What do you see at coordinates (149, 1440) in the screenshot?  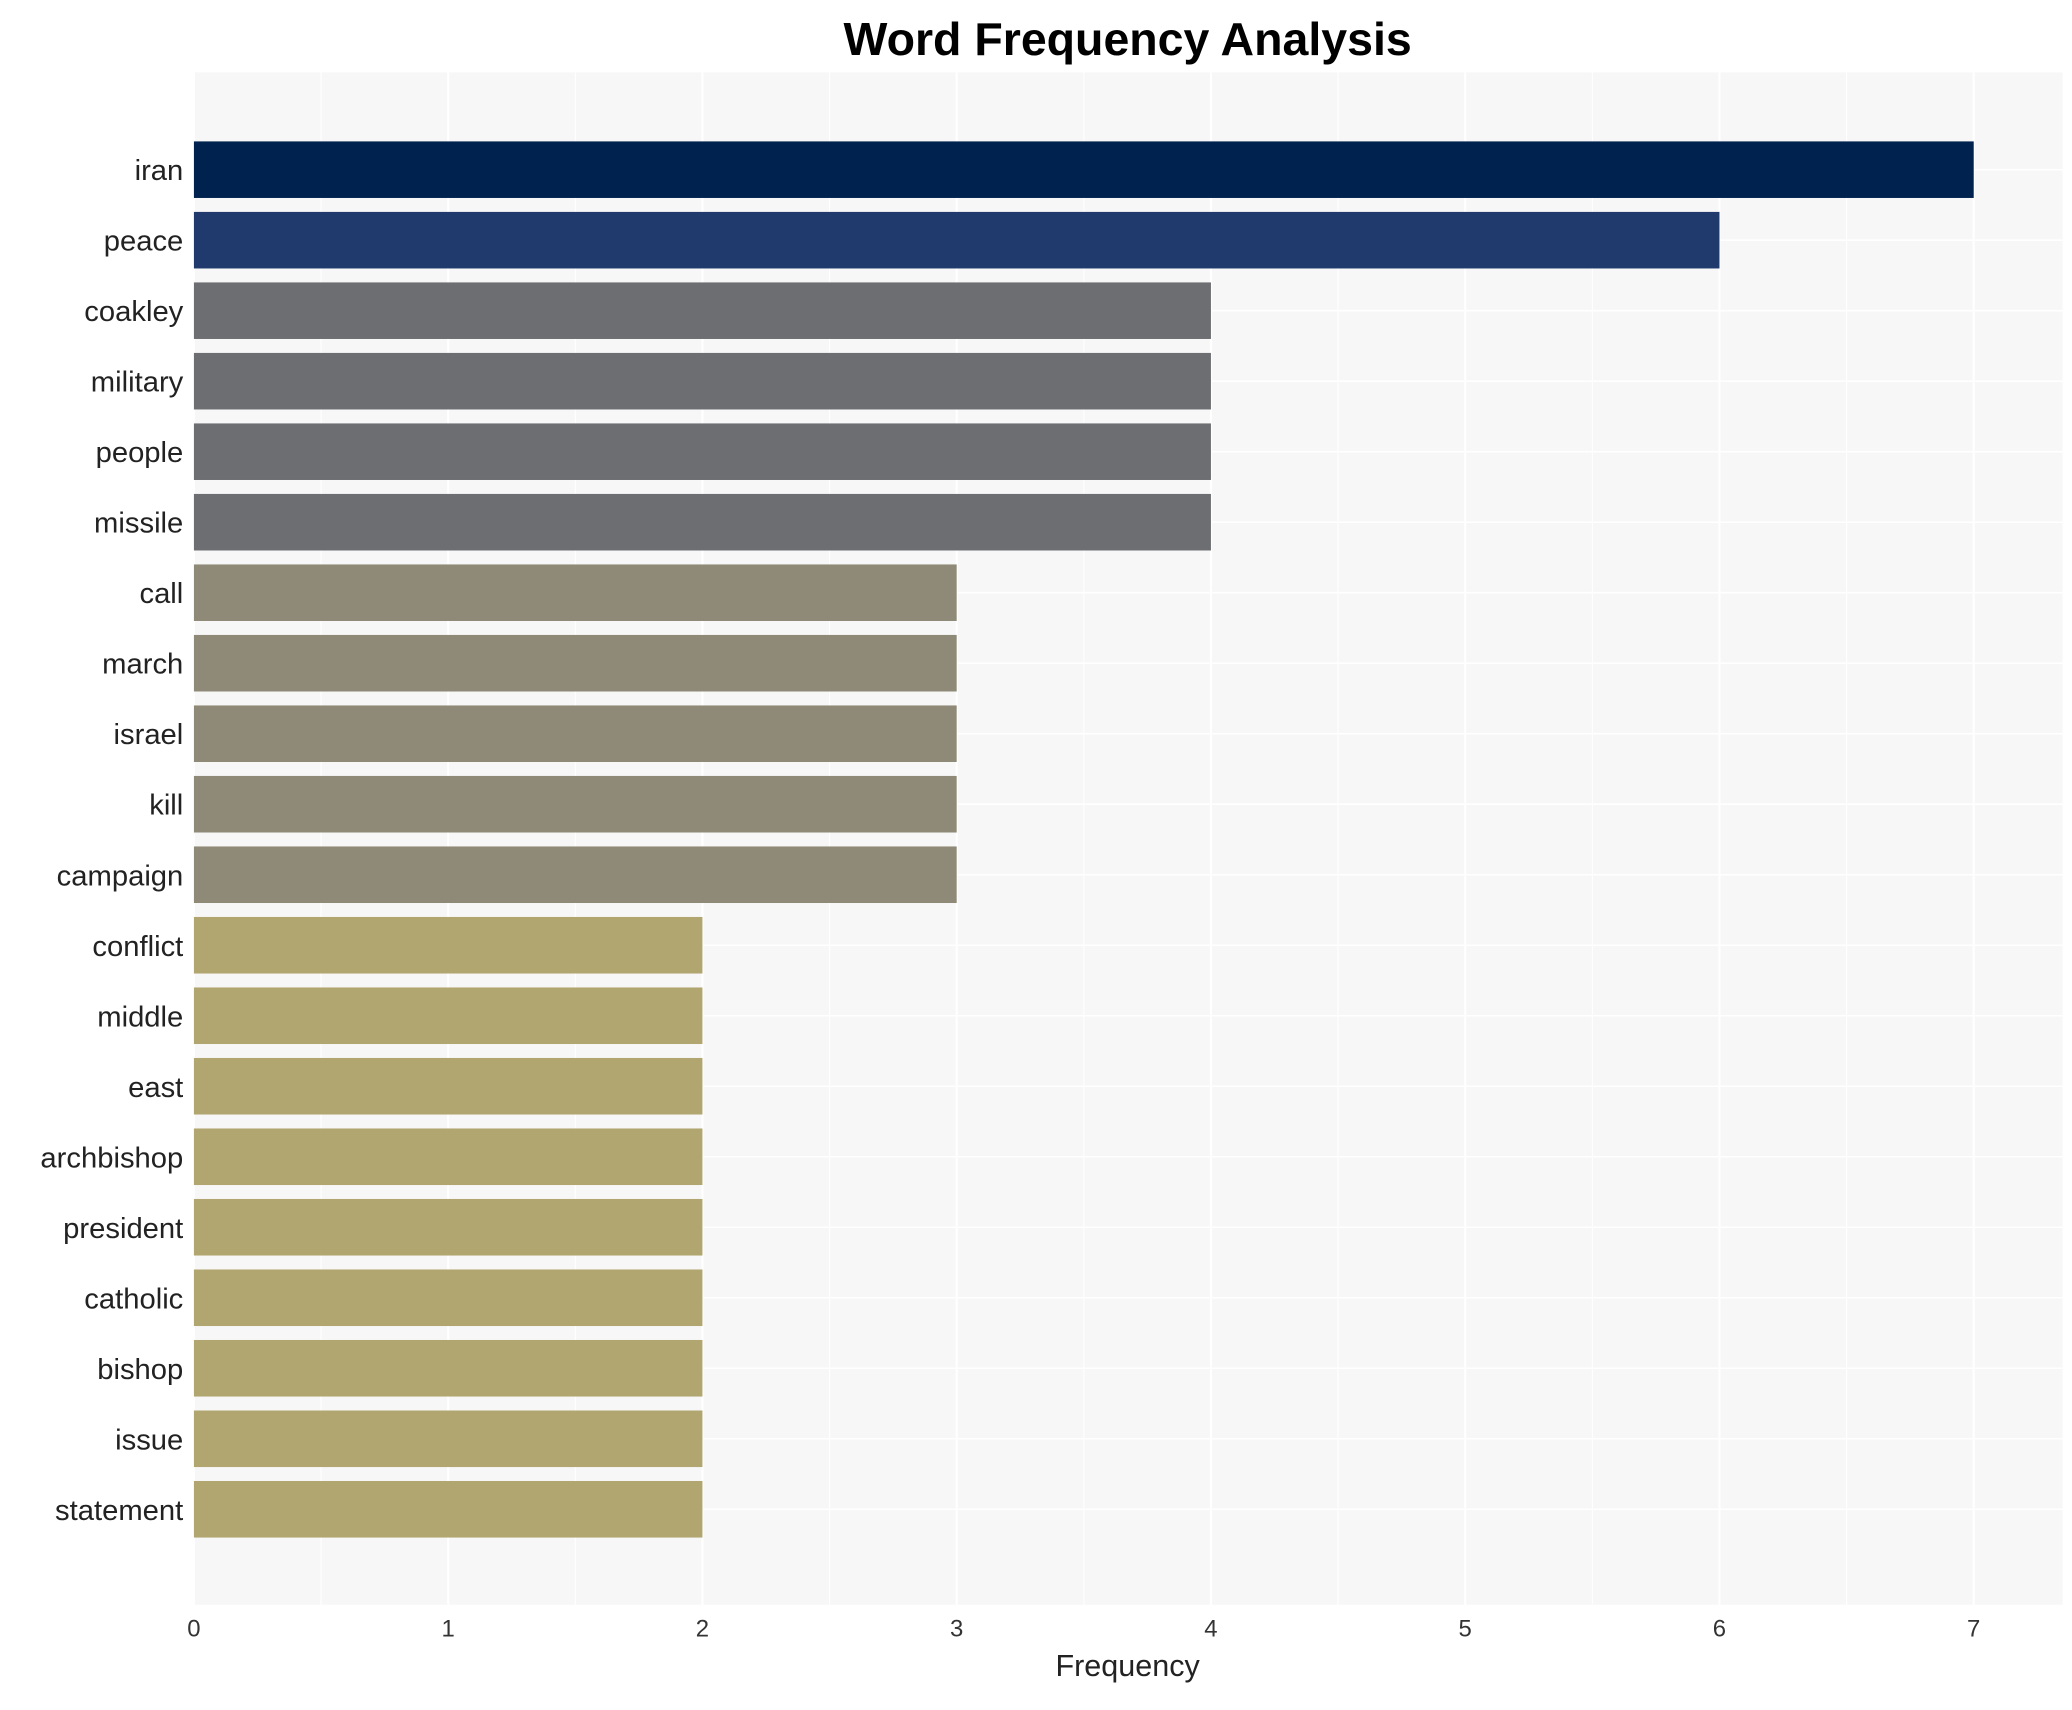 I see `y-tick-label: issue` at bounding box center [149, 1440].